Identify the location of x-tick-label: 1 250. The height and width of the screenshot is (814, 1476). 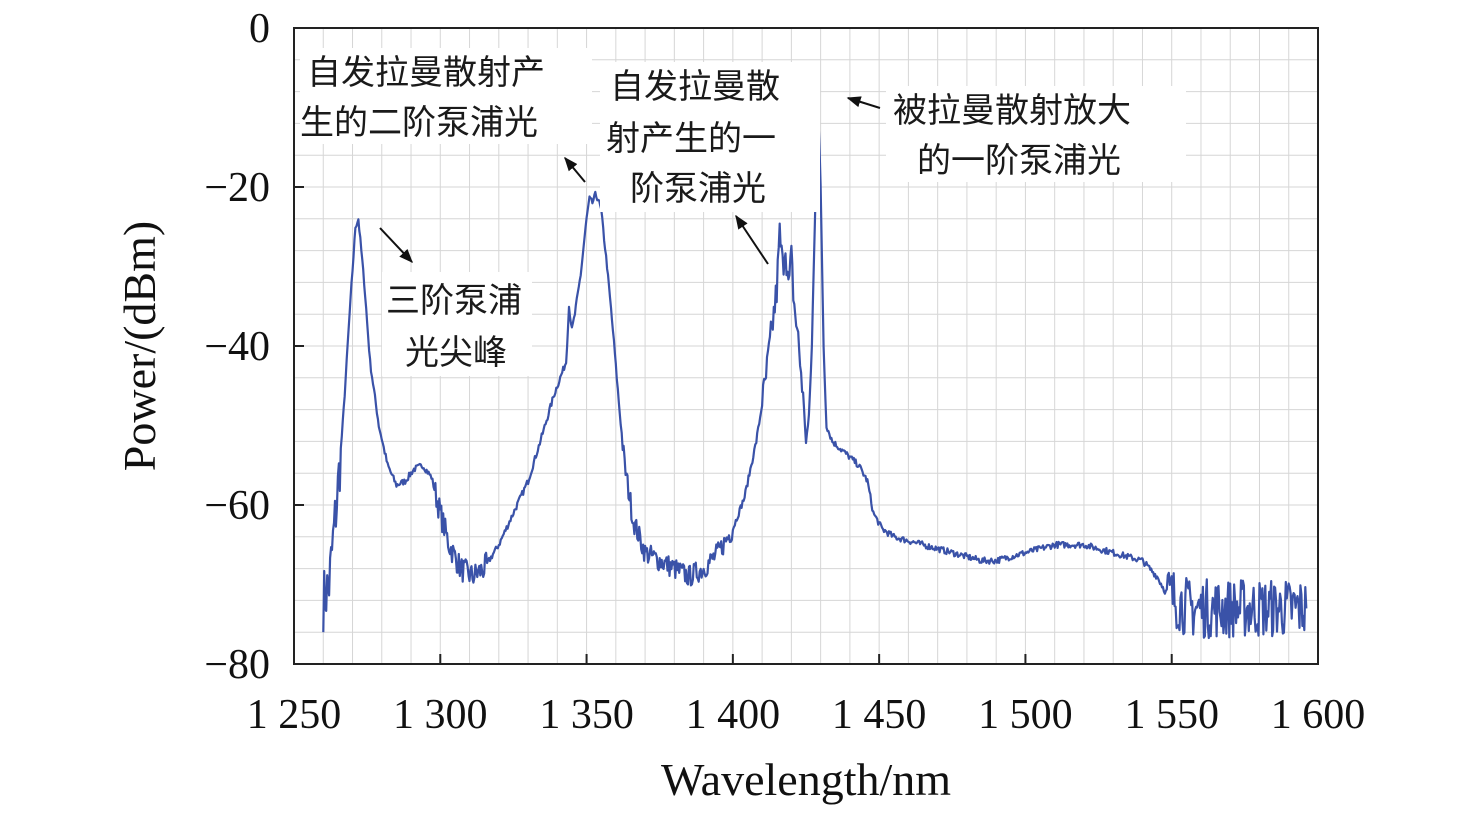
(294, 715).